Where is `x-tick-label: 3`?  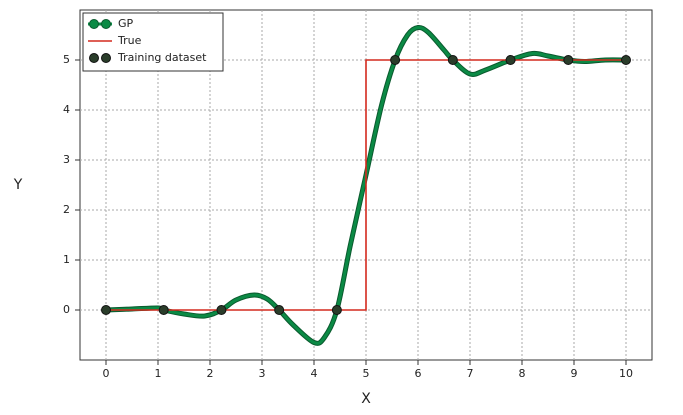
x-tick-label: 3 is located at coordinates (262, 373).